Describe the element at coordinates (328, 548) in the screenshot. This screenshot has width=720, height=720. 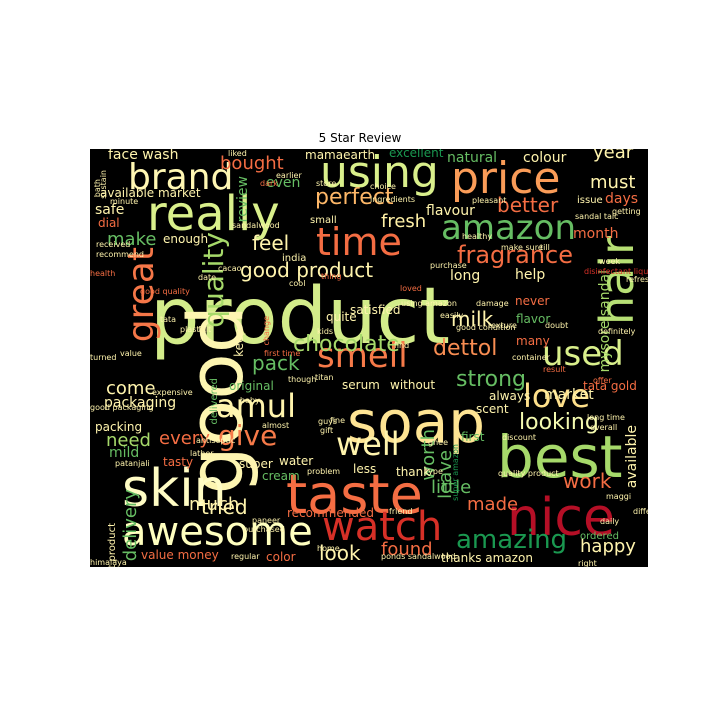
I see `word-cloud-word: home` at that location.